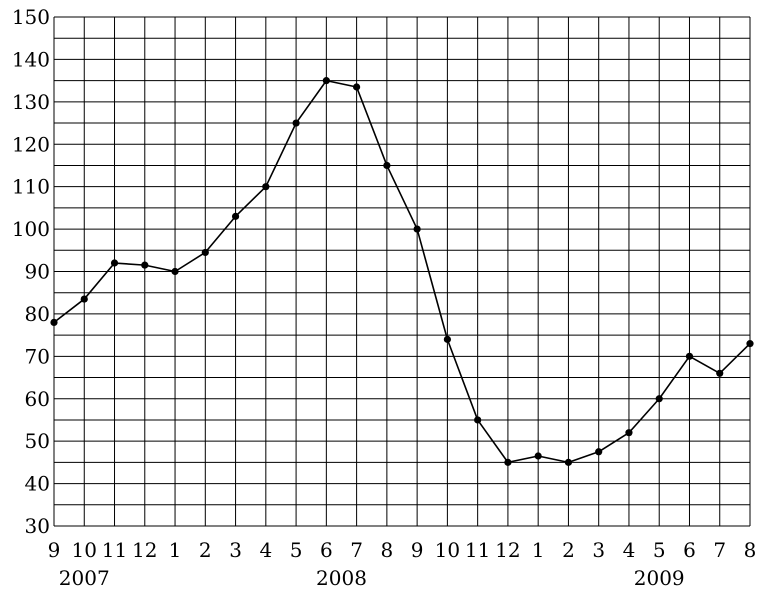 The width and height of the screenshot is (757, 589). What do you see at coordinates (31, 187) in the screenshot?
I see `y-tick-label: 110` at bounding box center [31, 187].